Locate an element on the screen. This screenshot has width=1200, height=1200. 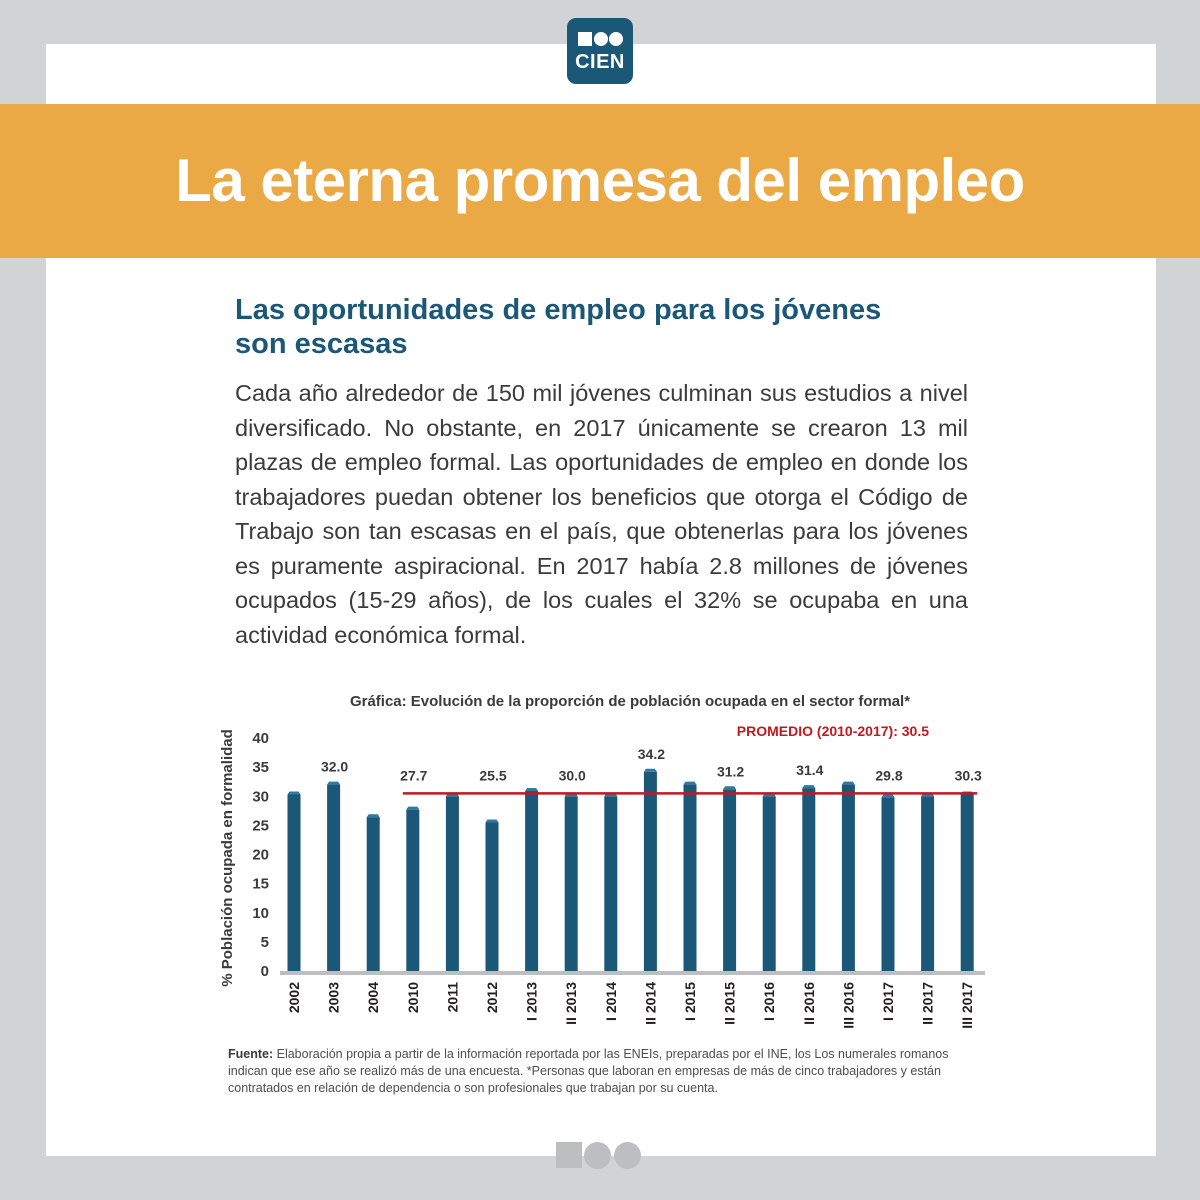
y-tick-label: 25 is located at coordinates (260, 825).